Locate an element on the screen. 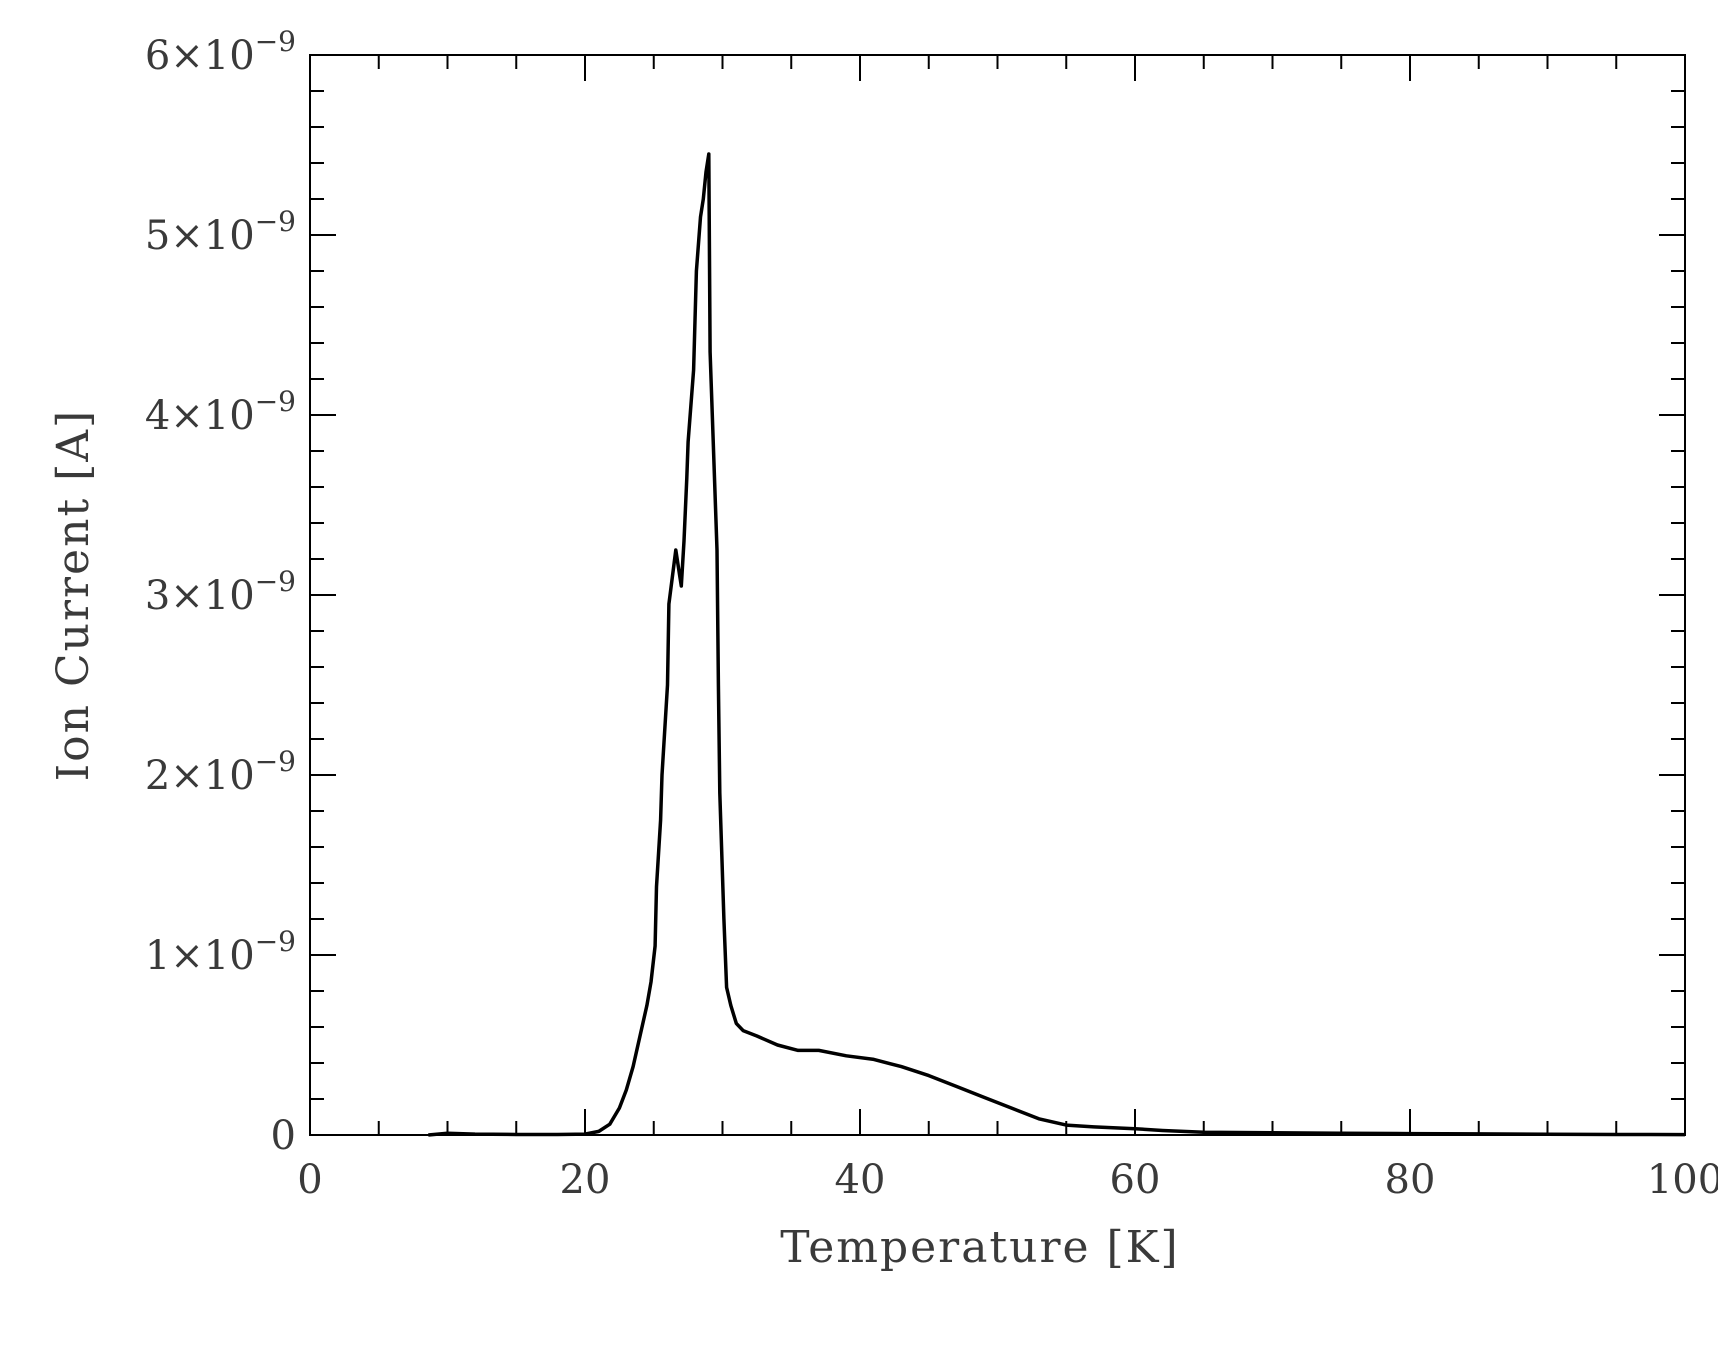 Image resolution: width=1718 pixels, height=1346 pixels. x-tick-labels: 0 20 40 60 80 100 is located at coordinates (1007, 1180).